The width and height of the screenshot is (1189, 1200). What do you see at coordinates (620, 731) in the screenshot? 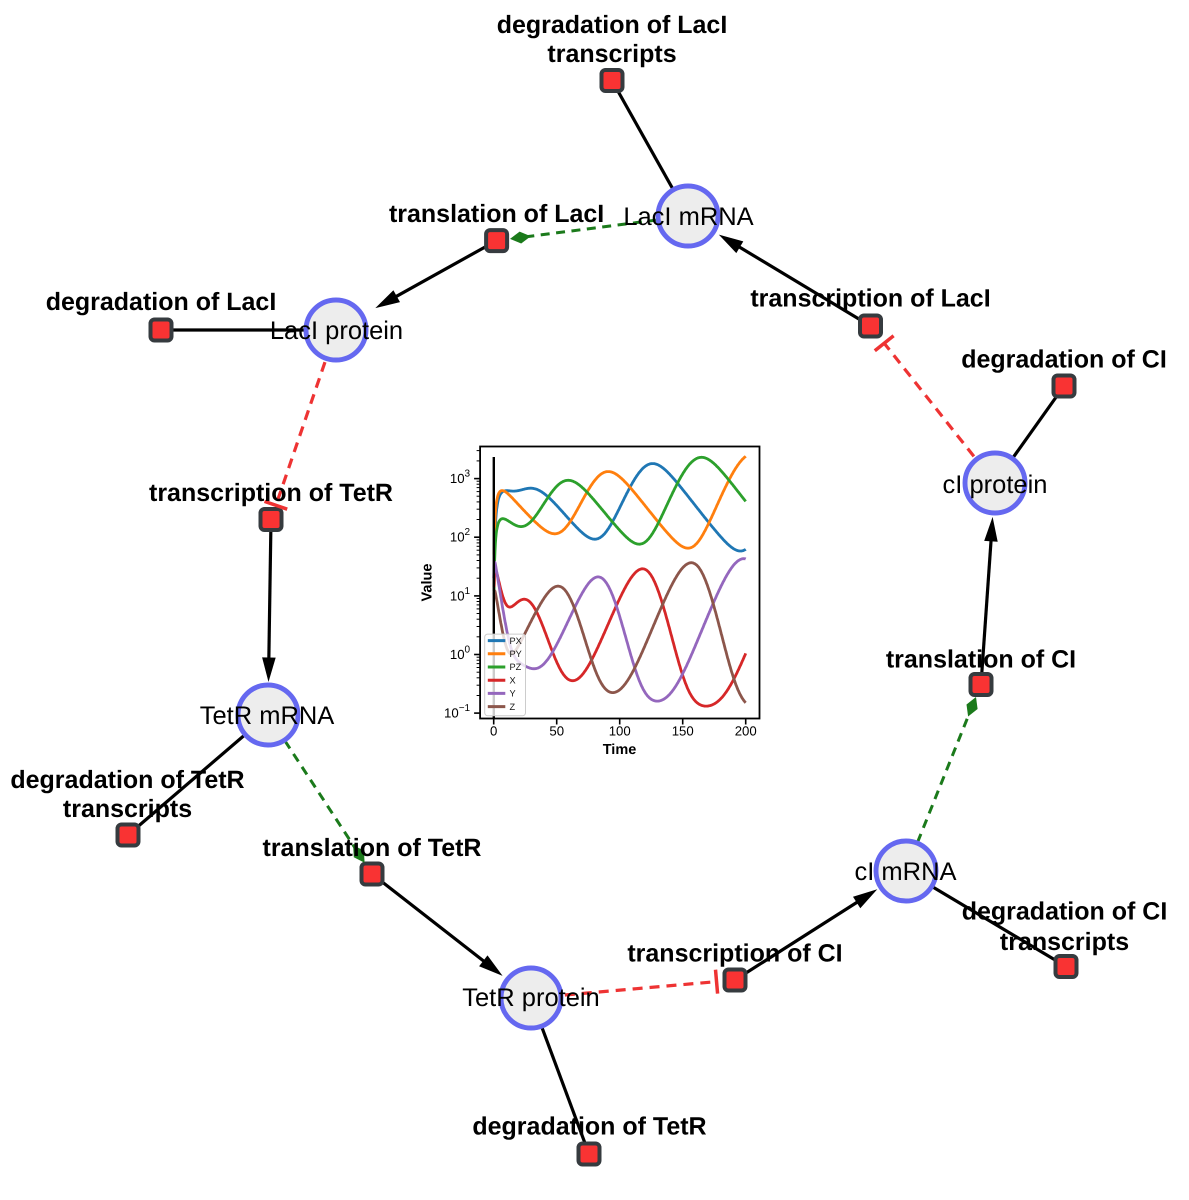
I see `svg-text: 100` at bounding box center [620, 731].